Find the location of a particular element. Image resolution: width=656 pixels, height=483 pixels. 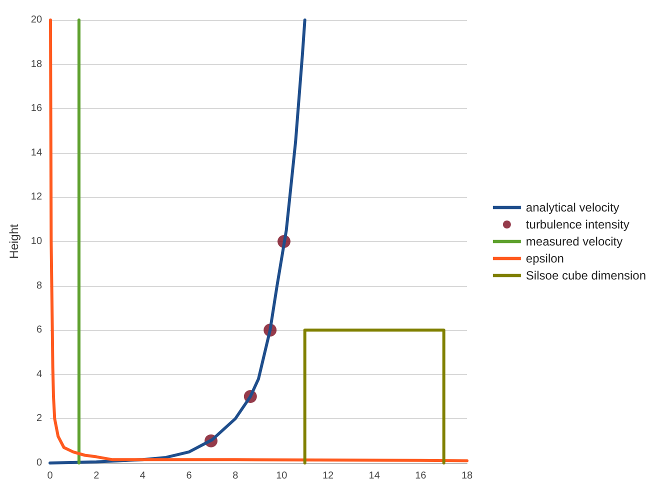

x-tick-label: 14 is located at coordinates (374, 476).